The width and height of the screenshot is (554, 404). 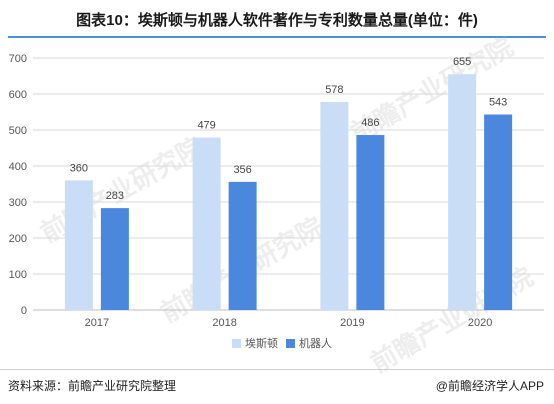 I want to click on x-tick-label: 2019, so click(x=352, y=323).